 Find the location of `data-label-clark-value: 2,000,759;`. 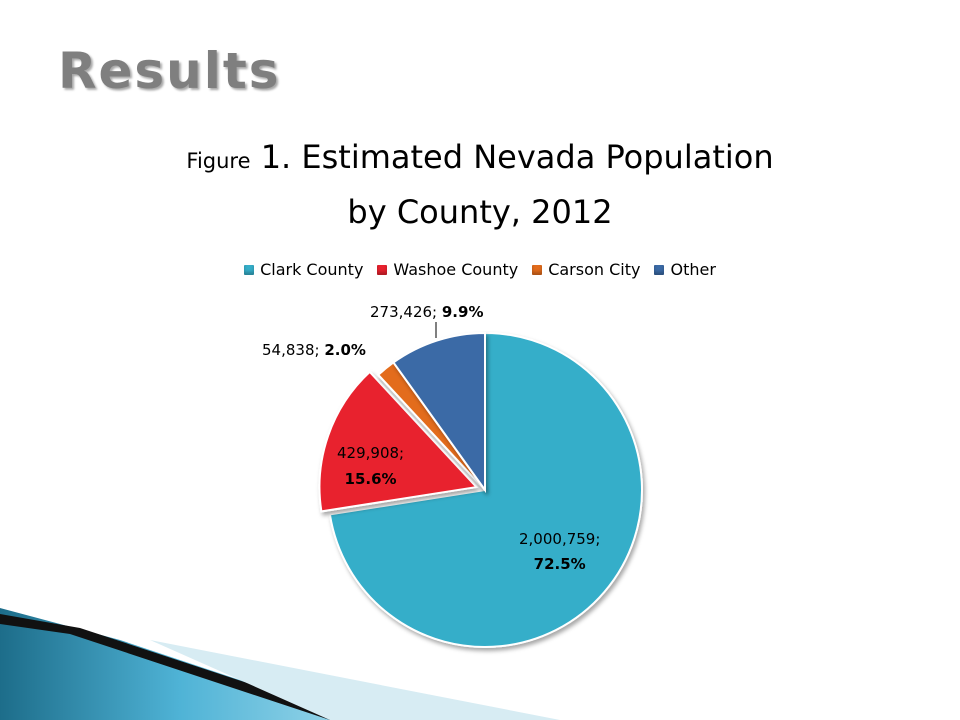

data-label-clark-value: 2,000,759; is located at coordinates (560, 539).